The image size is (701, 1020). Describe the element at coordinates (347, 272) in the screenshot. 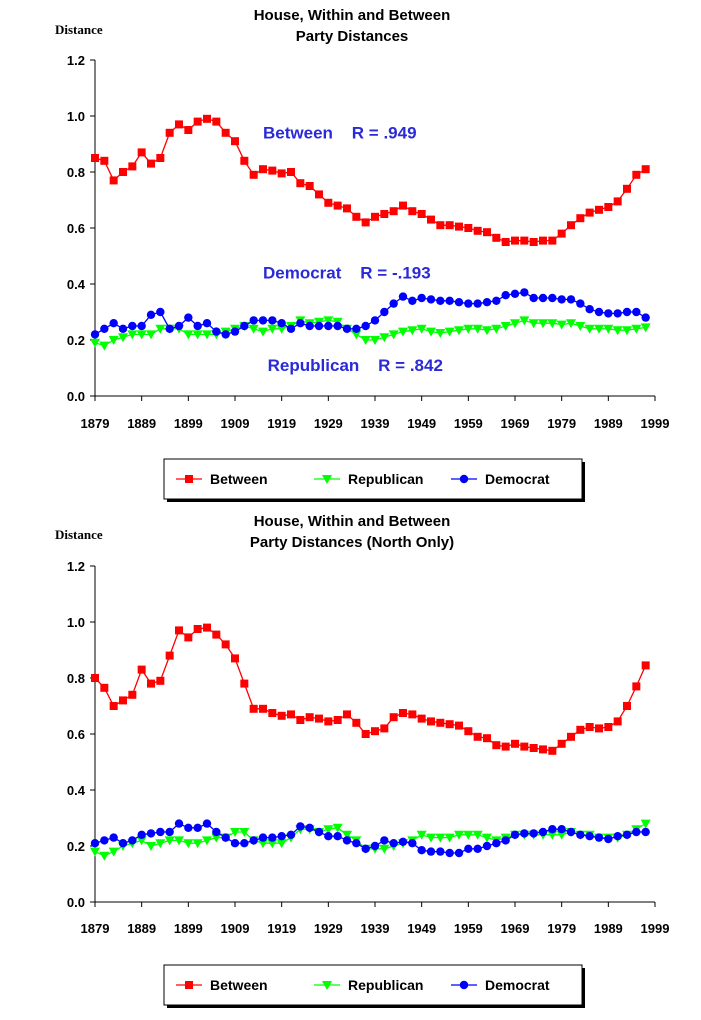

I see `annotation-label: Democrat R = -.193` at that location.